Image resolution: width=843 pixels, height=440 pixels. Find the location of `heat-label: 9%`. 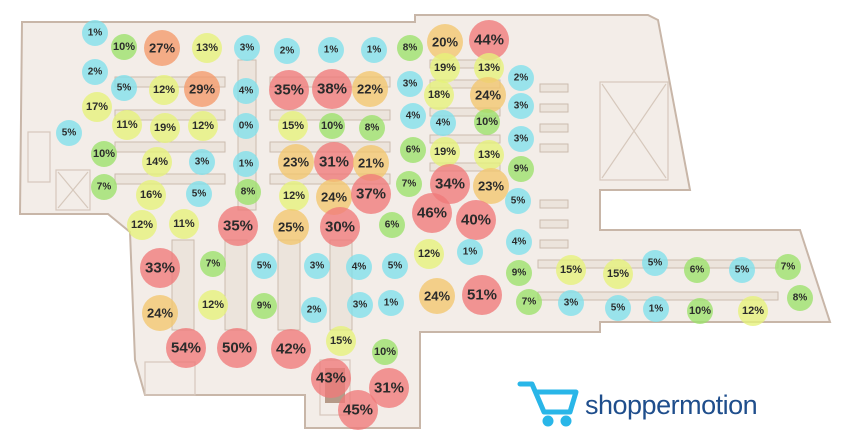

heat-label: 9% is located at coordinates (264, 306).